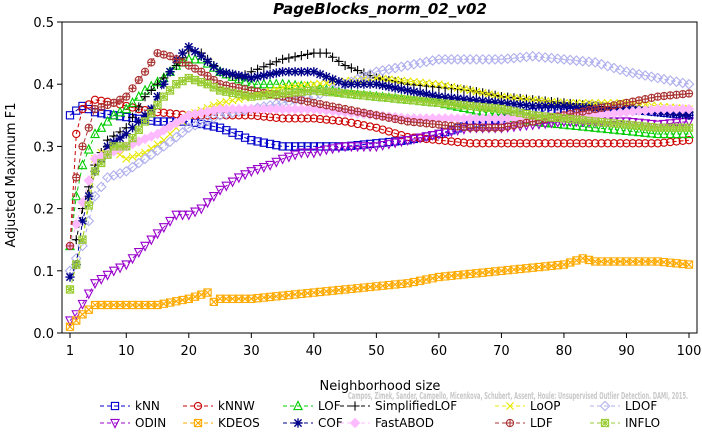 The image size is (702, 434). I want to click on data-point-fastabod, so click(76, 224).